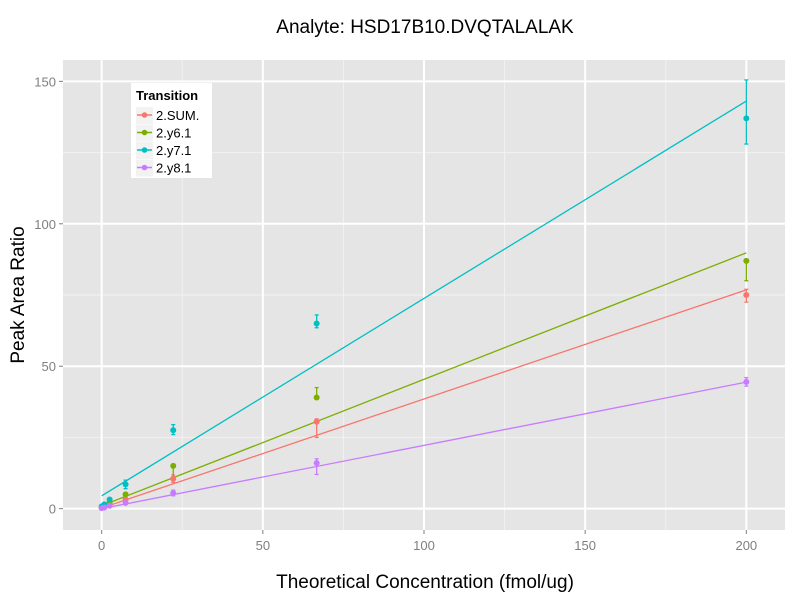  I want to click on chart-title: Analyte: HSD17B10.DVQTALALAK, so click(425, 27).